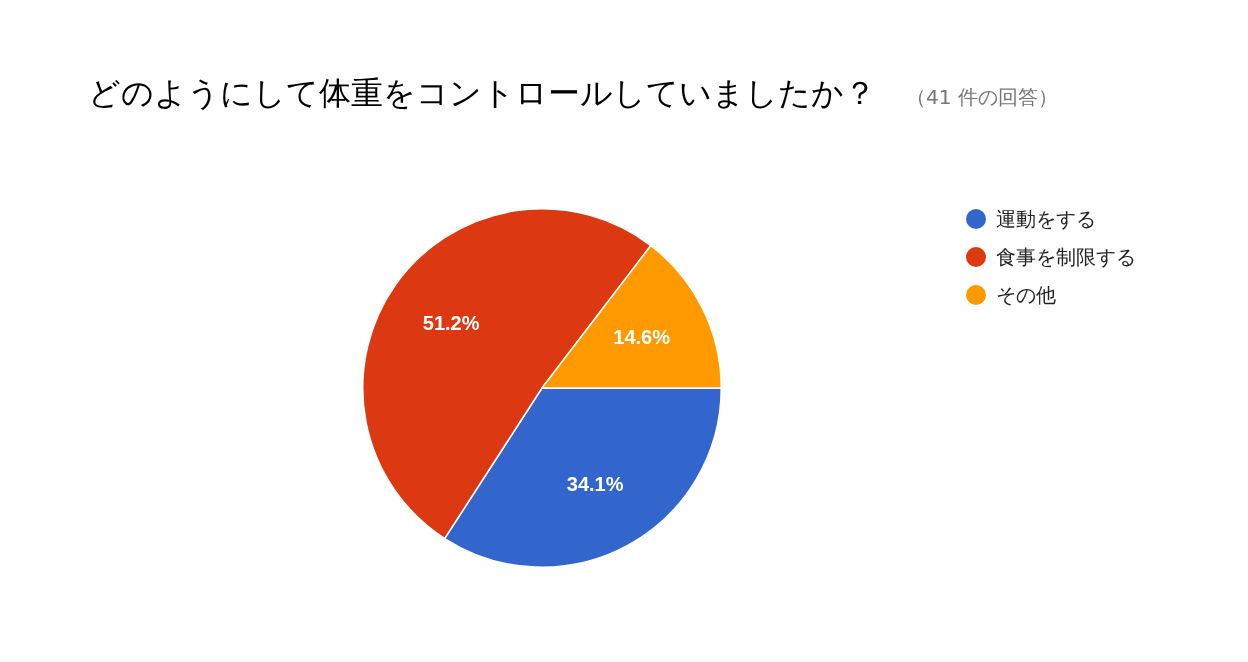 The width and height of the screenshot is (1248, 662). Describe the element at coordinates (982, 97) in the screenshot. I see `chart-subtitle: （41 件の回答）` at that location.